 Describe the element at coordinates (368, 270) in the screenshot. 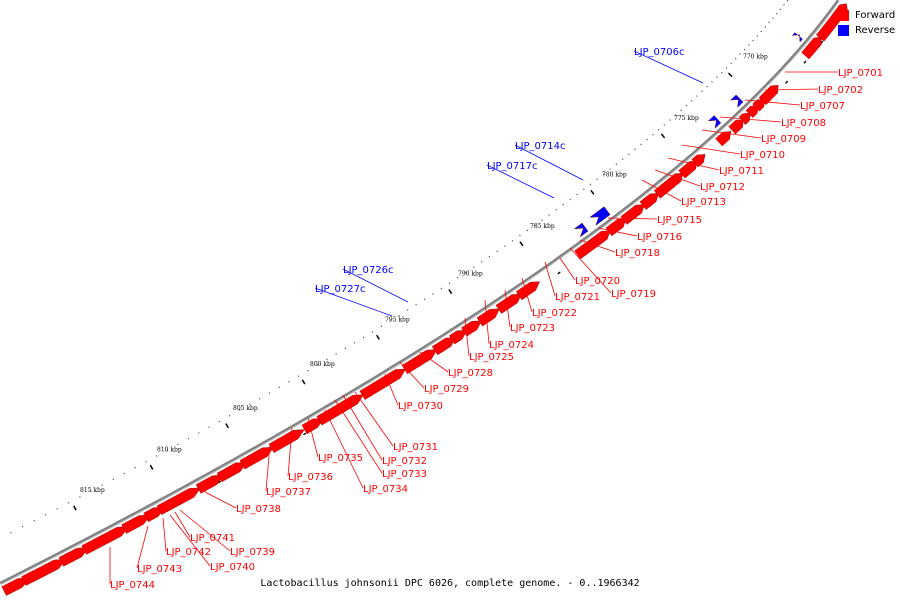

I see `reverse-gene-label: LJP_0726c` at that location.